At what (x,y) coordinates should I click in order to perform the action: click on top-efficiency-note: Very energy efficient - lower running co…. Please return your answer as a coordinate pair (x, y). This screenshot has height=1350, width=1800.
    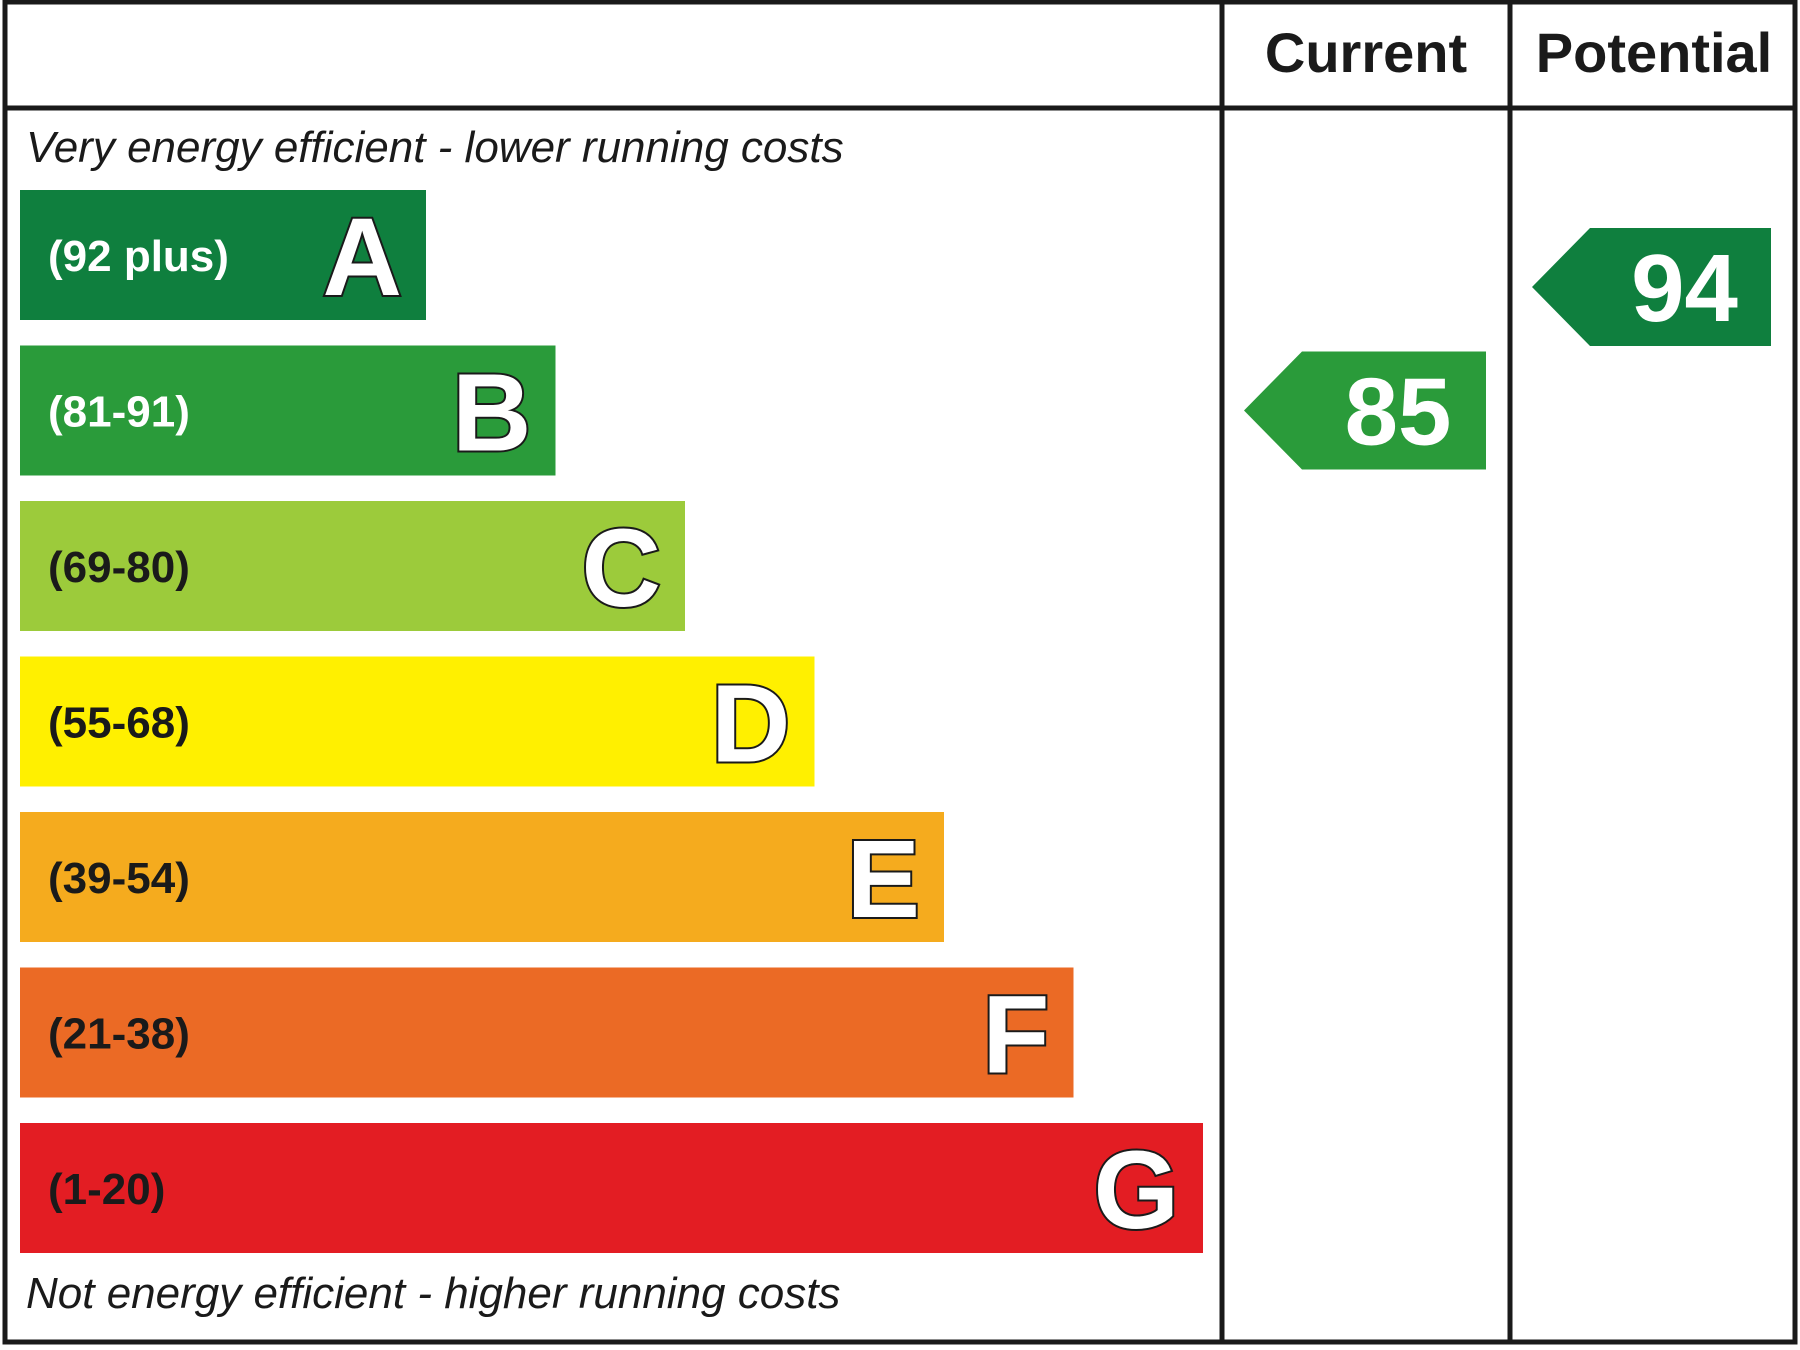
    Looking at the image, I should click on (435, 147).